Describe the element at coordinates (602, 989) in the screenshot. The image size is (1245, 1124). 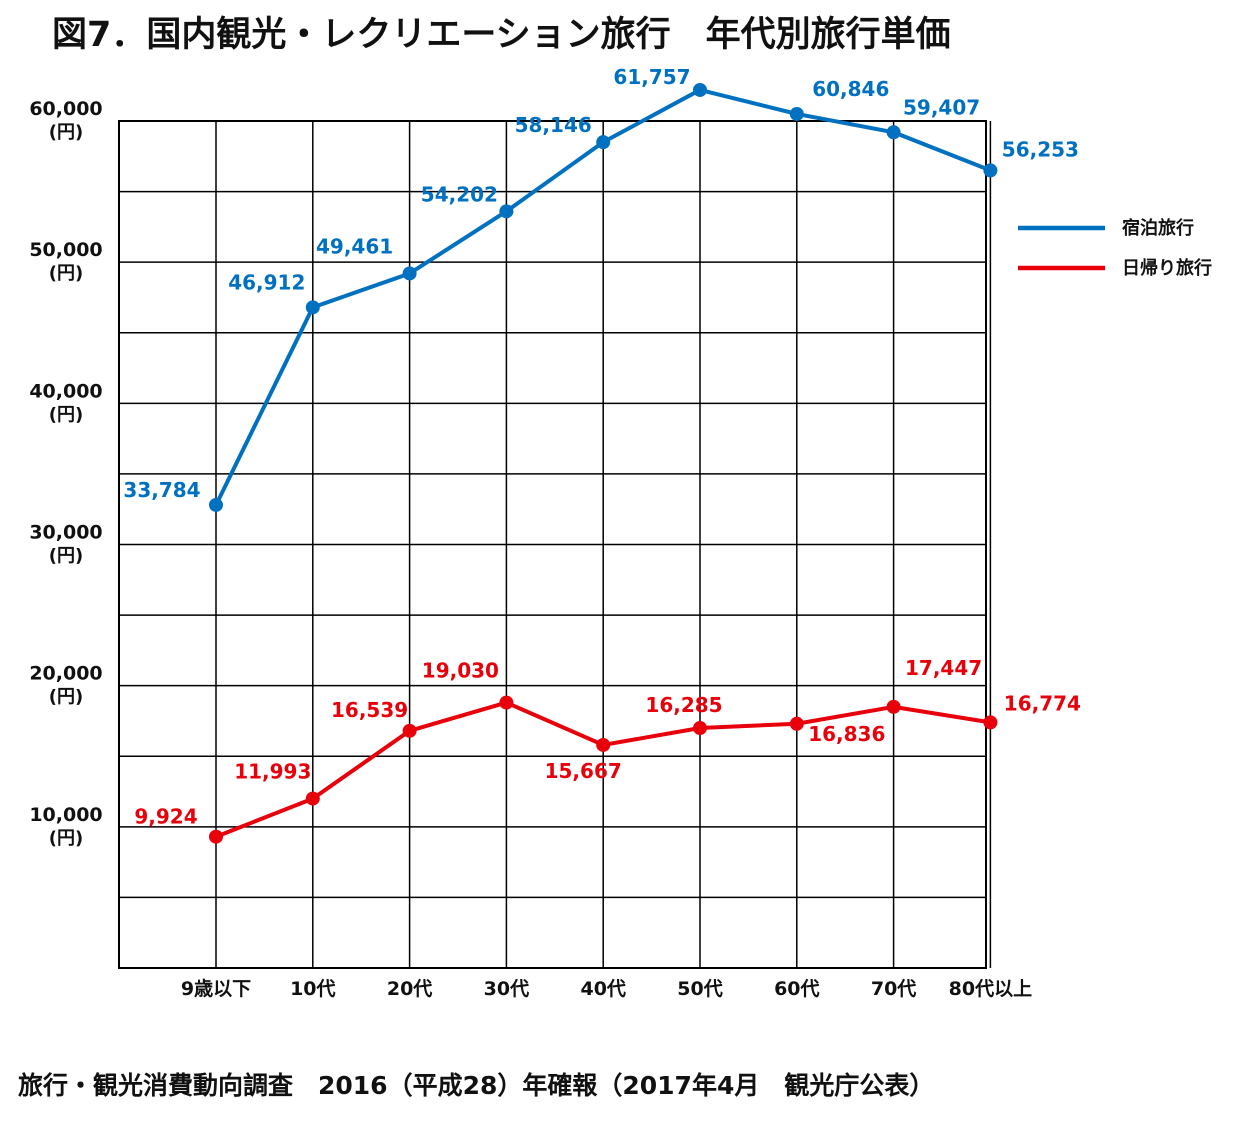
I see `x-tick-label: 40代` at that location.